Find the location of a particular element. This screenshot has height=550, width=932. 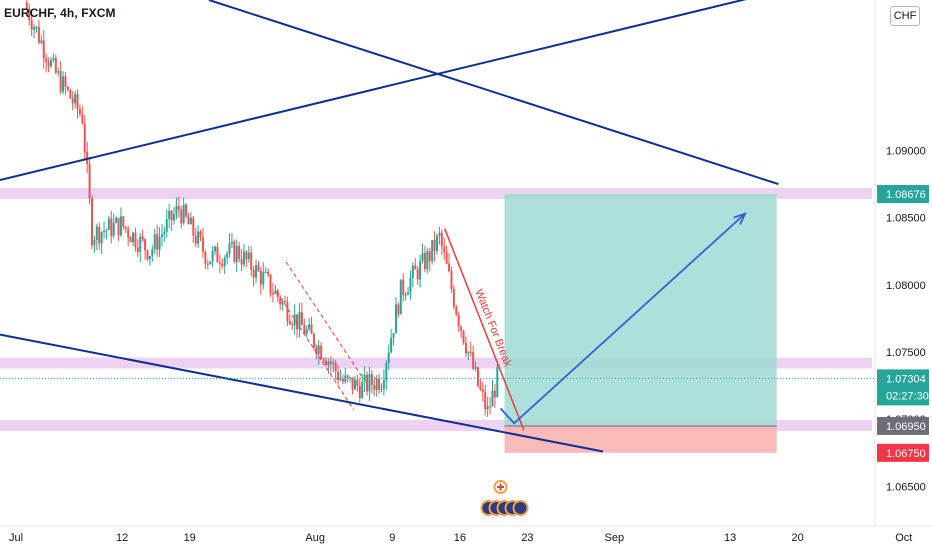

x-tick-label: Sep is located at coordinates (615, 538).